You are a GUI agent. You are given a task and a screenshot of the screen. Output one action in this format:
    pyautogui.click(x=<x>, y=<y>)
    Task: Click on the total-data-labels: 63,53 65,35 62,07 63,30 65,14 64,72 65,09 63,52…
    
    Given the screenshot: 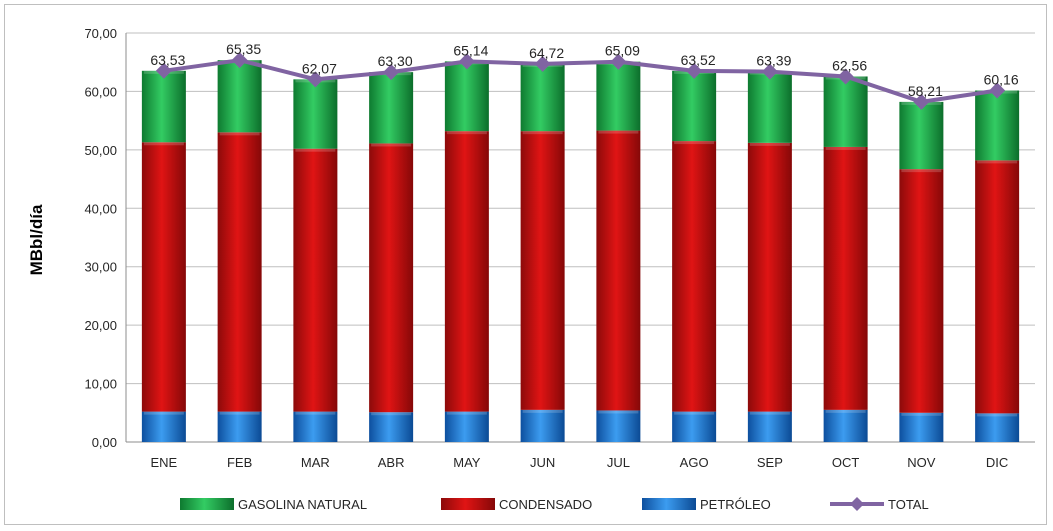 What is the action you would take?
    pyautogui.click(x=584, y=70)
    